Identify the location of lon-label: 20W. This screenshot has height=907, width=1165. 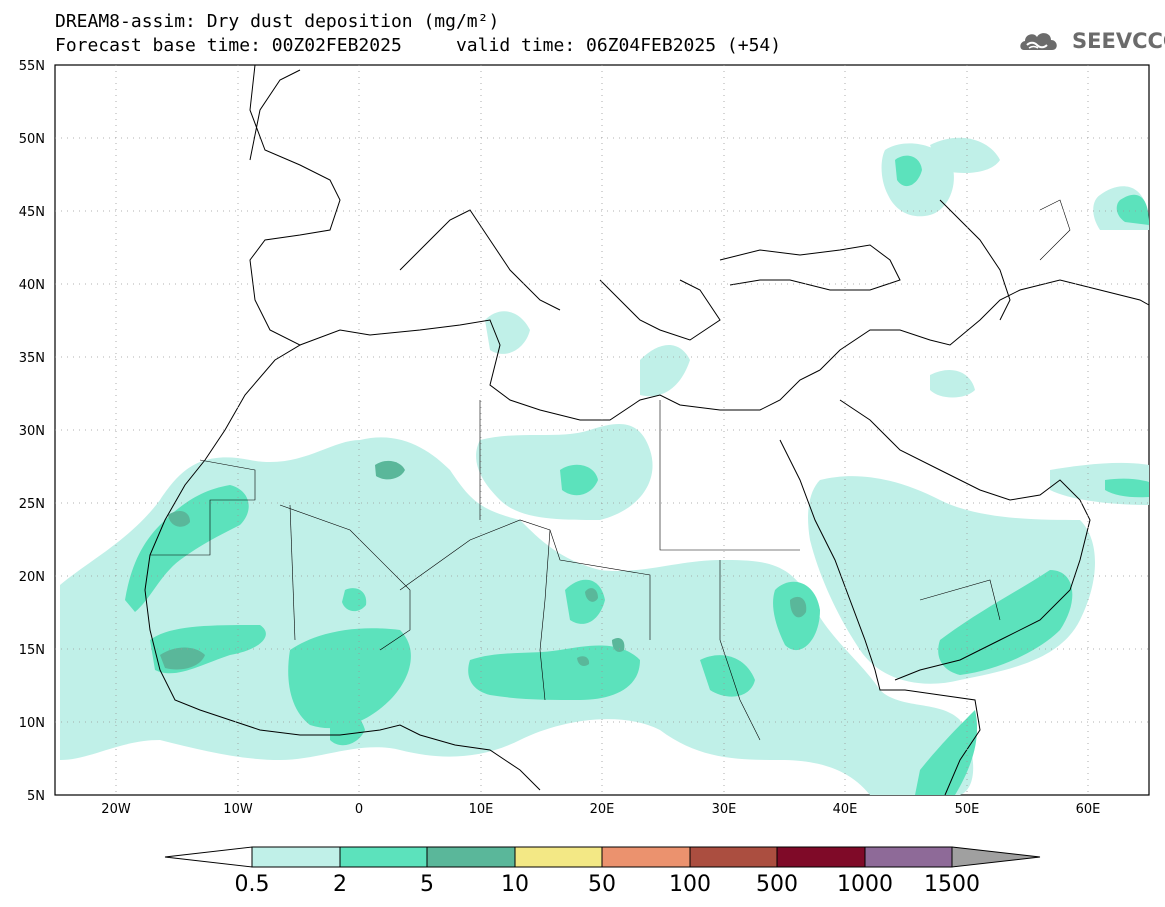
(116, 809).